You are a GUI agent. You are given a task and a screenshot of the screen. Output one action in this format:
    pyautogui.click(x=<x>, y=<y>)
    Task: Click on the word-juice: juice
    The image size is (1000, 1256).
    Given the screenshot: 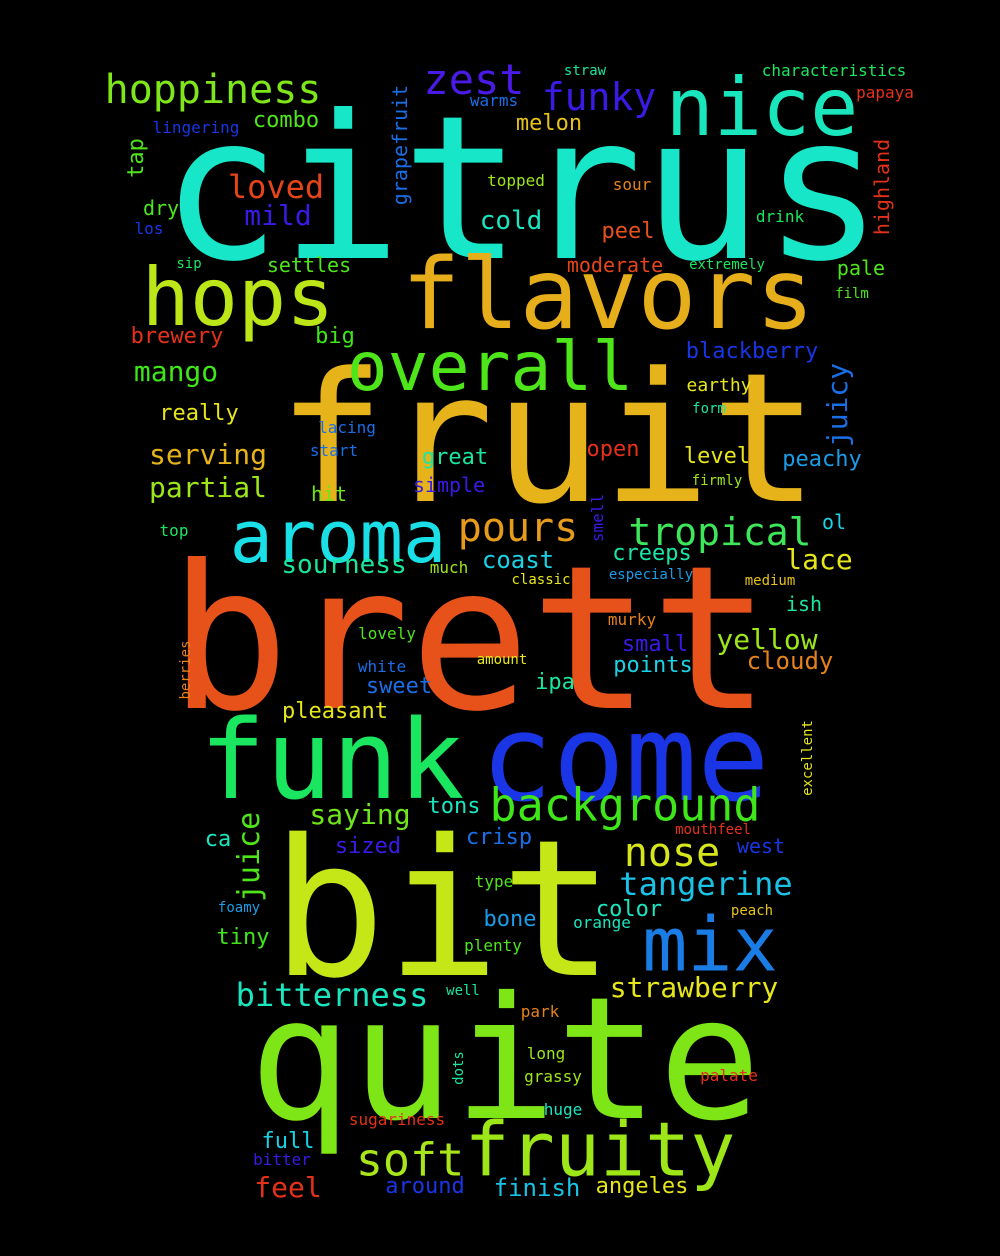 What is the action you would take?
    pyautogui.click(x=249, y=857)
    